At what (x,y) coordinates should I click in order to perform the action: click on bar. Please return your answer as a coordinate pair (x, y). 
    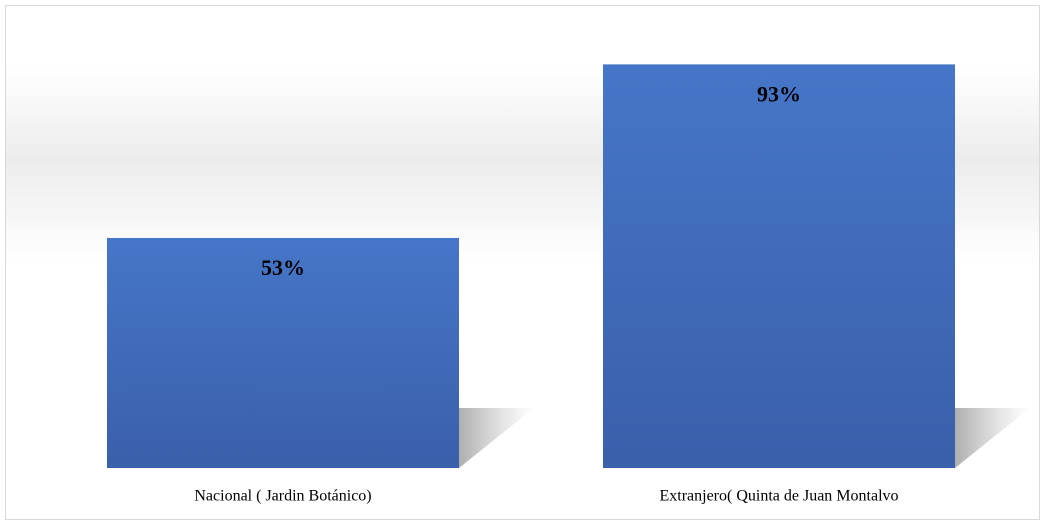
    Looking at the image, I should click on (283, 352).